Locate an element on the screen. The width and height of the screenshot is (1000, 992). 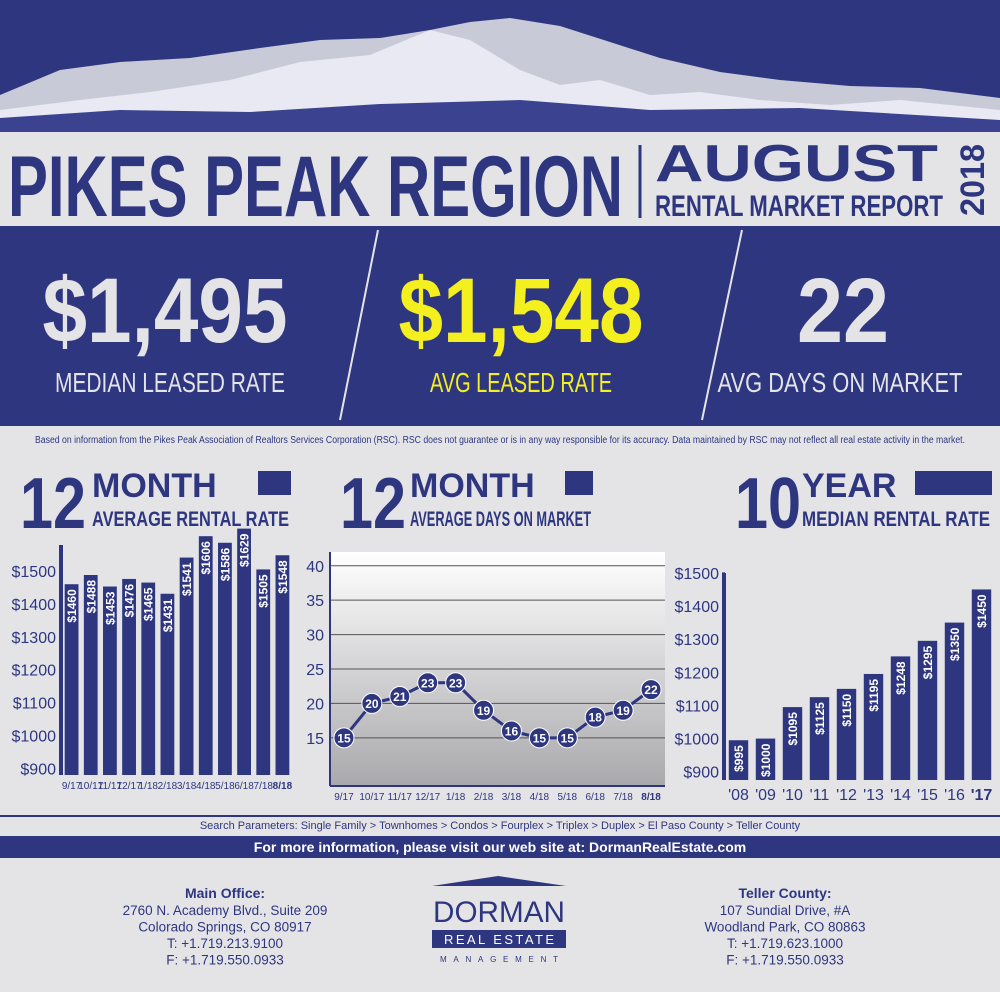
bar-label: $1095 is located at coordinates (793, 729).